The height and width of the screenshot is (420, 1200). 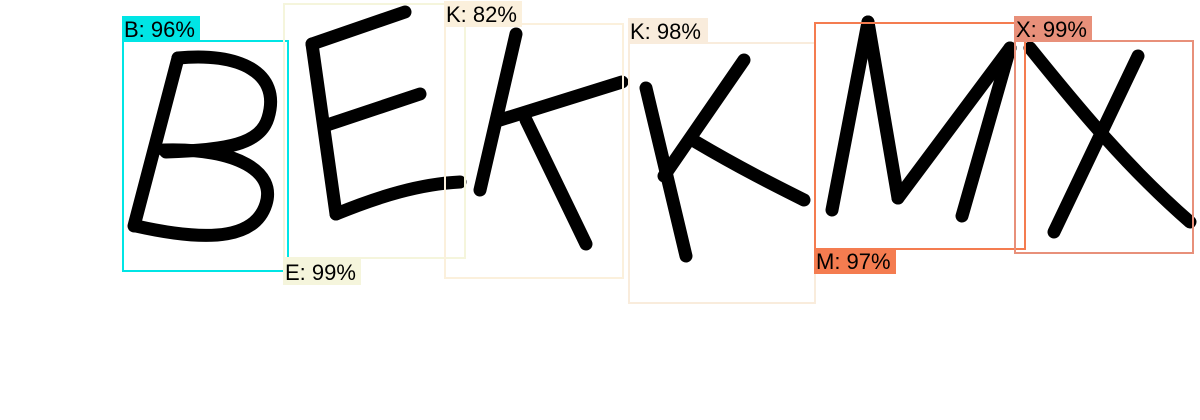 What do you see at coordinates (322, 272) in the screenshot?
I see `detection-label-e: E: 99%` at bounding box center [322, 272].